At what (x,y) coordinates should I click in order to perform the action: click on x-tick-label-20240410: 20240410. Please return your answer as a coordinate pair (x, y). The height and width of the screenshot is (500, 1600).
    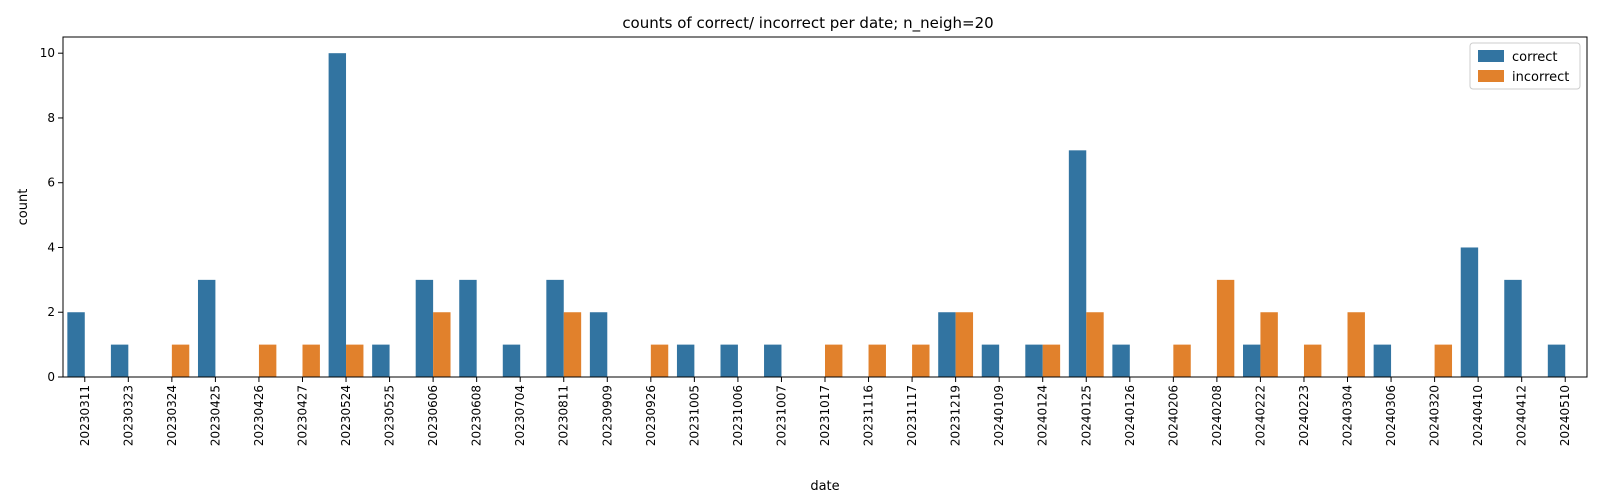
    Looking at the image, I should click on (1478, 415).